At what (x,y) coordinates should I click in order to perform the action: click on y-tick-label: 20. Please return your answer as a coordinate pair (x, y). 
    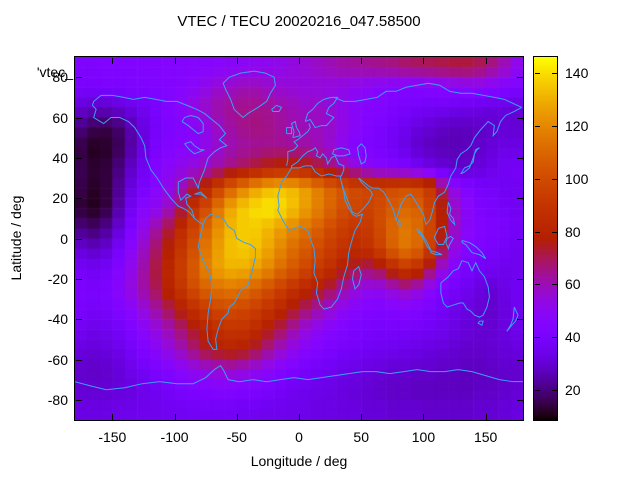
    Looking at the image, I should click on (60, 198).